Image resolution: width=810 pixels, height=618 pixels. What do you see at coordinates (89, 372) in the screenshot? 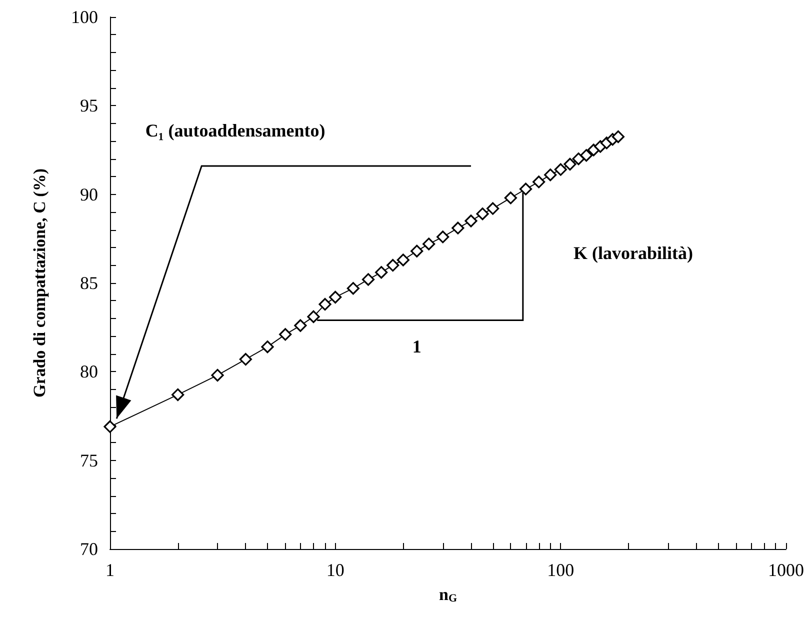
I see `y-tick-label: 80` at bounding box center [89, 372].